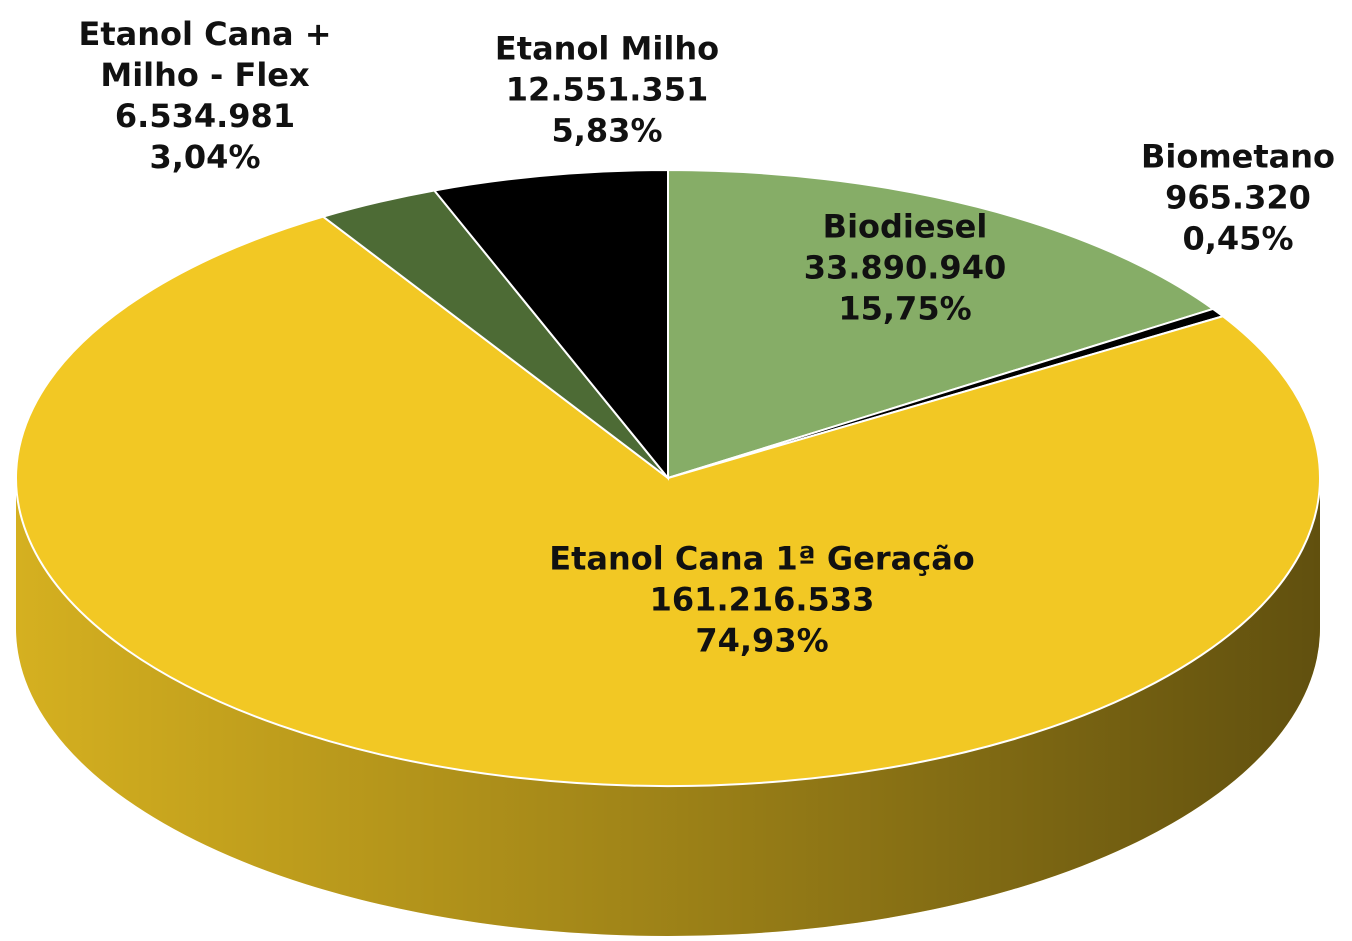  I want to click on category-label: Biometano, so click(1238, 156).